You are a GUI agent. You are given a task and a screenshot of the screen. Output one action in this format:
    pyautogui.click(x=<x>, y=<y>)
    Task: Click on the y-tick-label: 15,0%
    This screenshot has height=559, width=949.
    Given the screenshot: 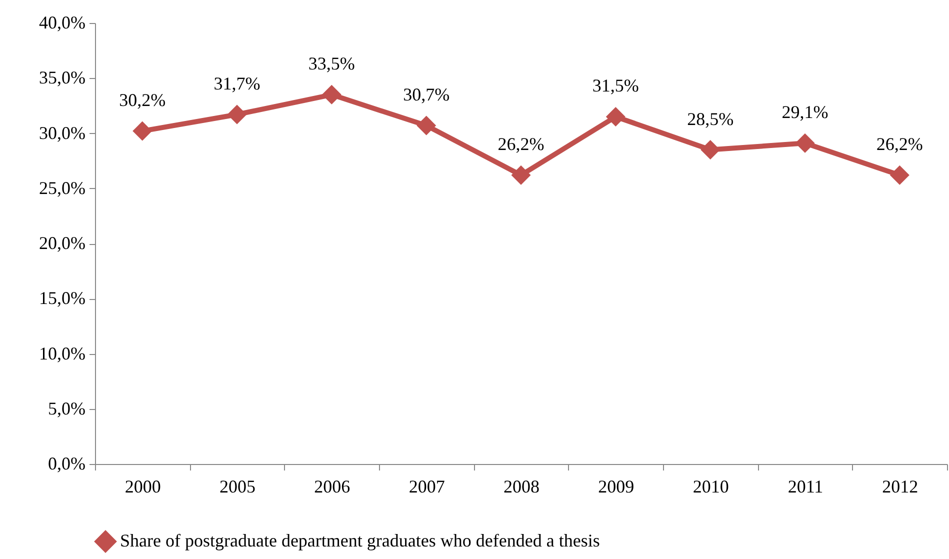 What is the action you would take?
    pyautogui.click(x=62, y=298)
    